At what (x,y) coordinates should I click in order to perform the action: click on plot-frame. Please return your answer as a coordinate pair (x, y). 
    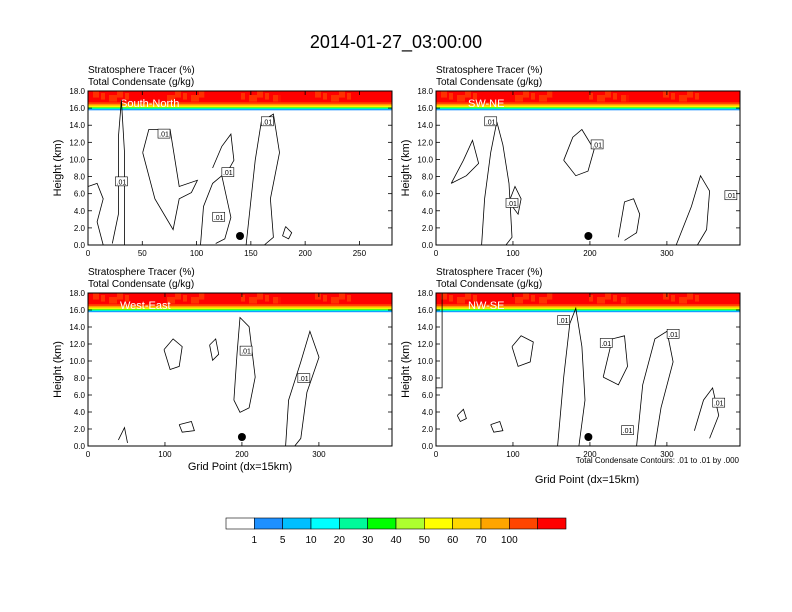
    Looking at the image, I should click on (240, 168).